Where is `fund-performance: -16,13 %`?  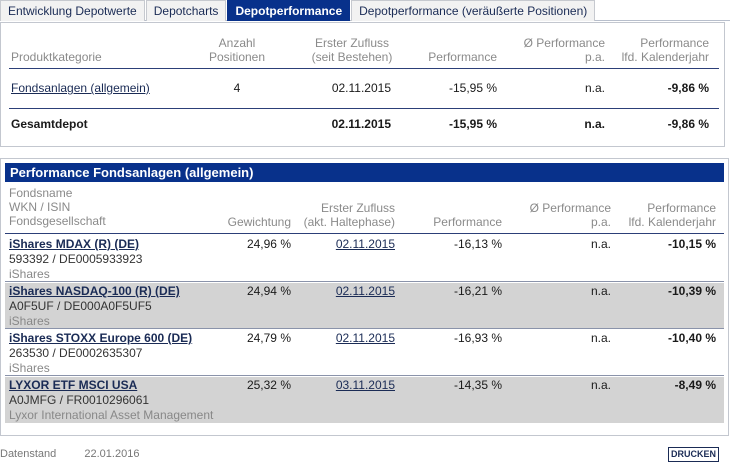
fund-performance: -16,13 % is located at coordinates (453, 244).